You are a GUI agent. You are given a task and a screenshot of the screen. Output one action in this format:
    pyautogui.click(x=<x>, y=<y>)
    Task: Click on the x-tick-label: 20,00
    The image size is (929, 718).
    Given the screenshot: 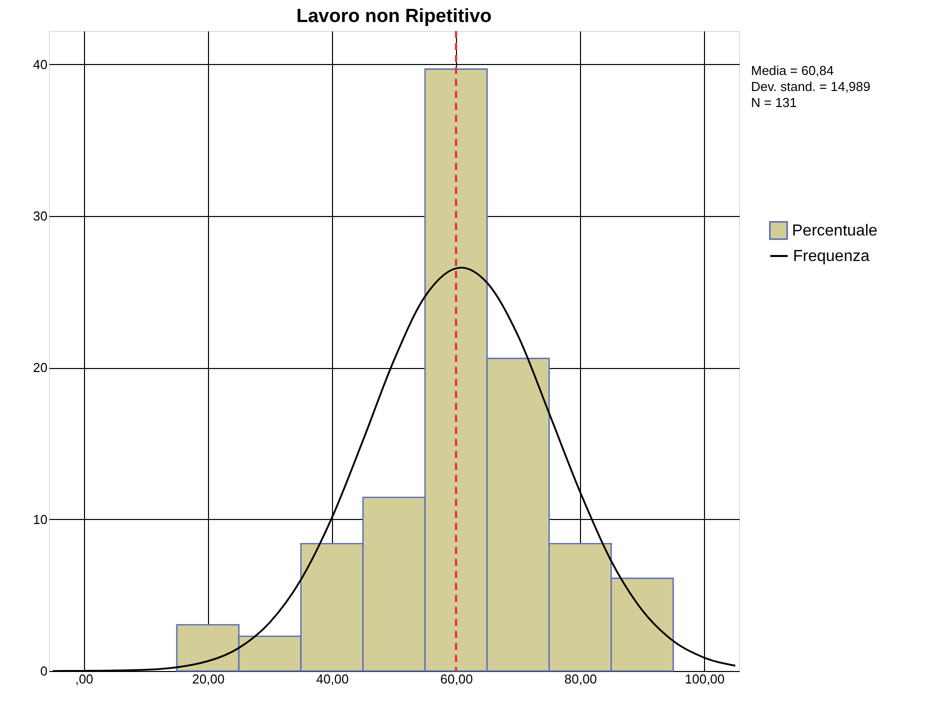 What is the action you would take?
    pyautogui.click(x=208, y=679)
    